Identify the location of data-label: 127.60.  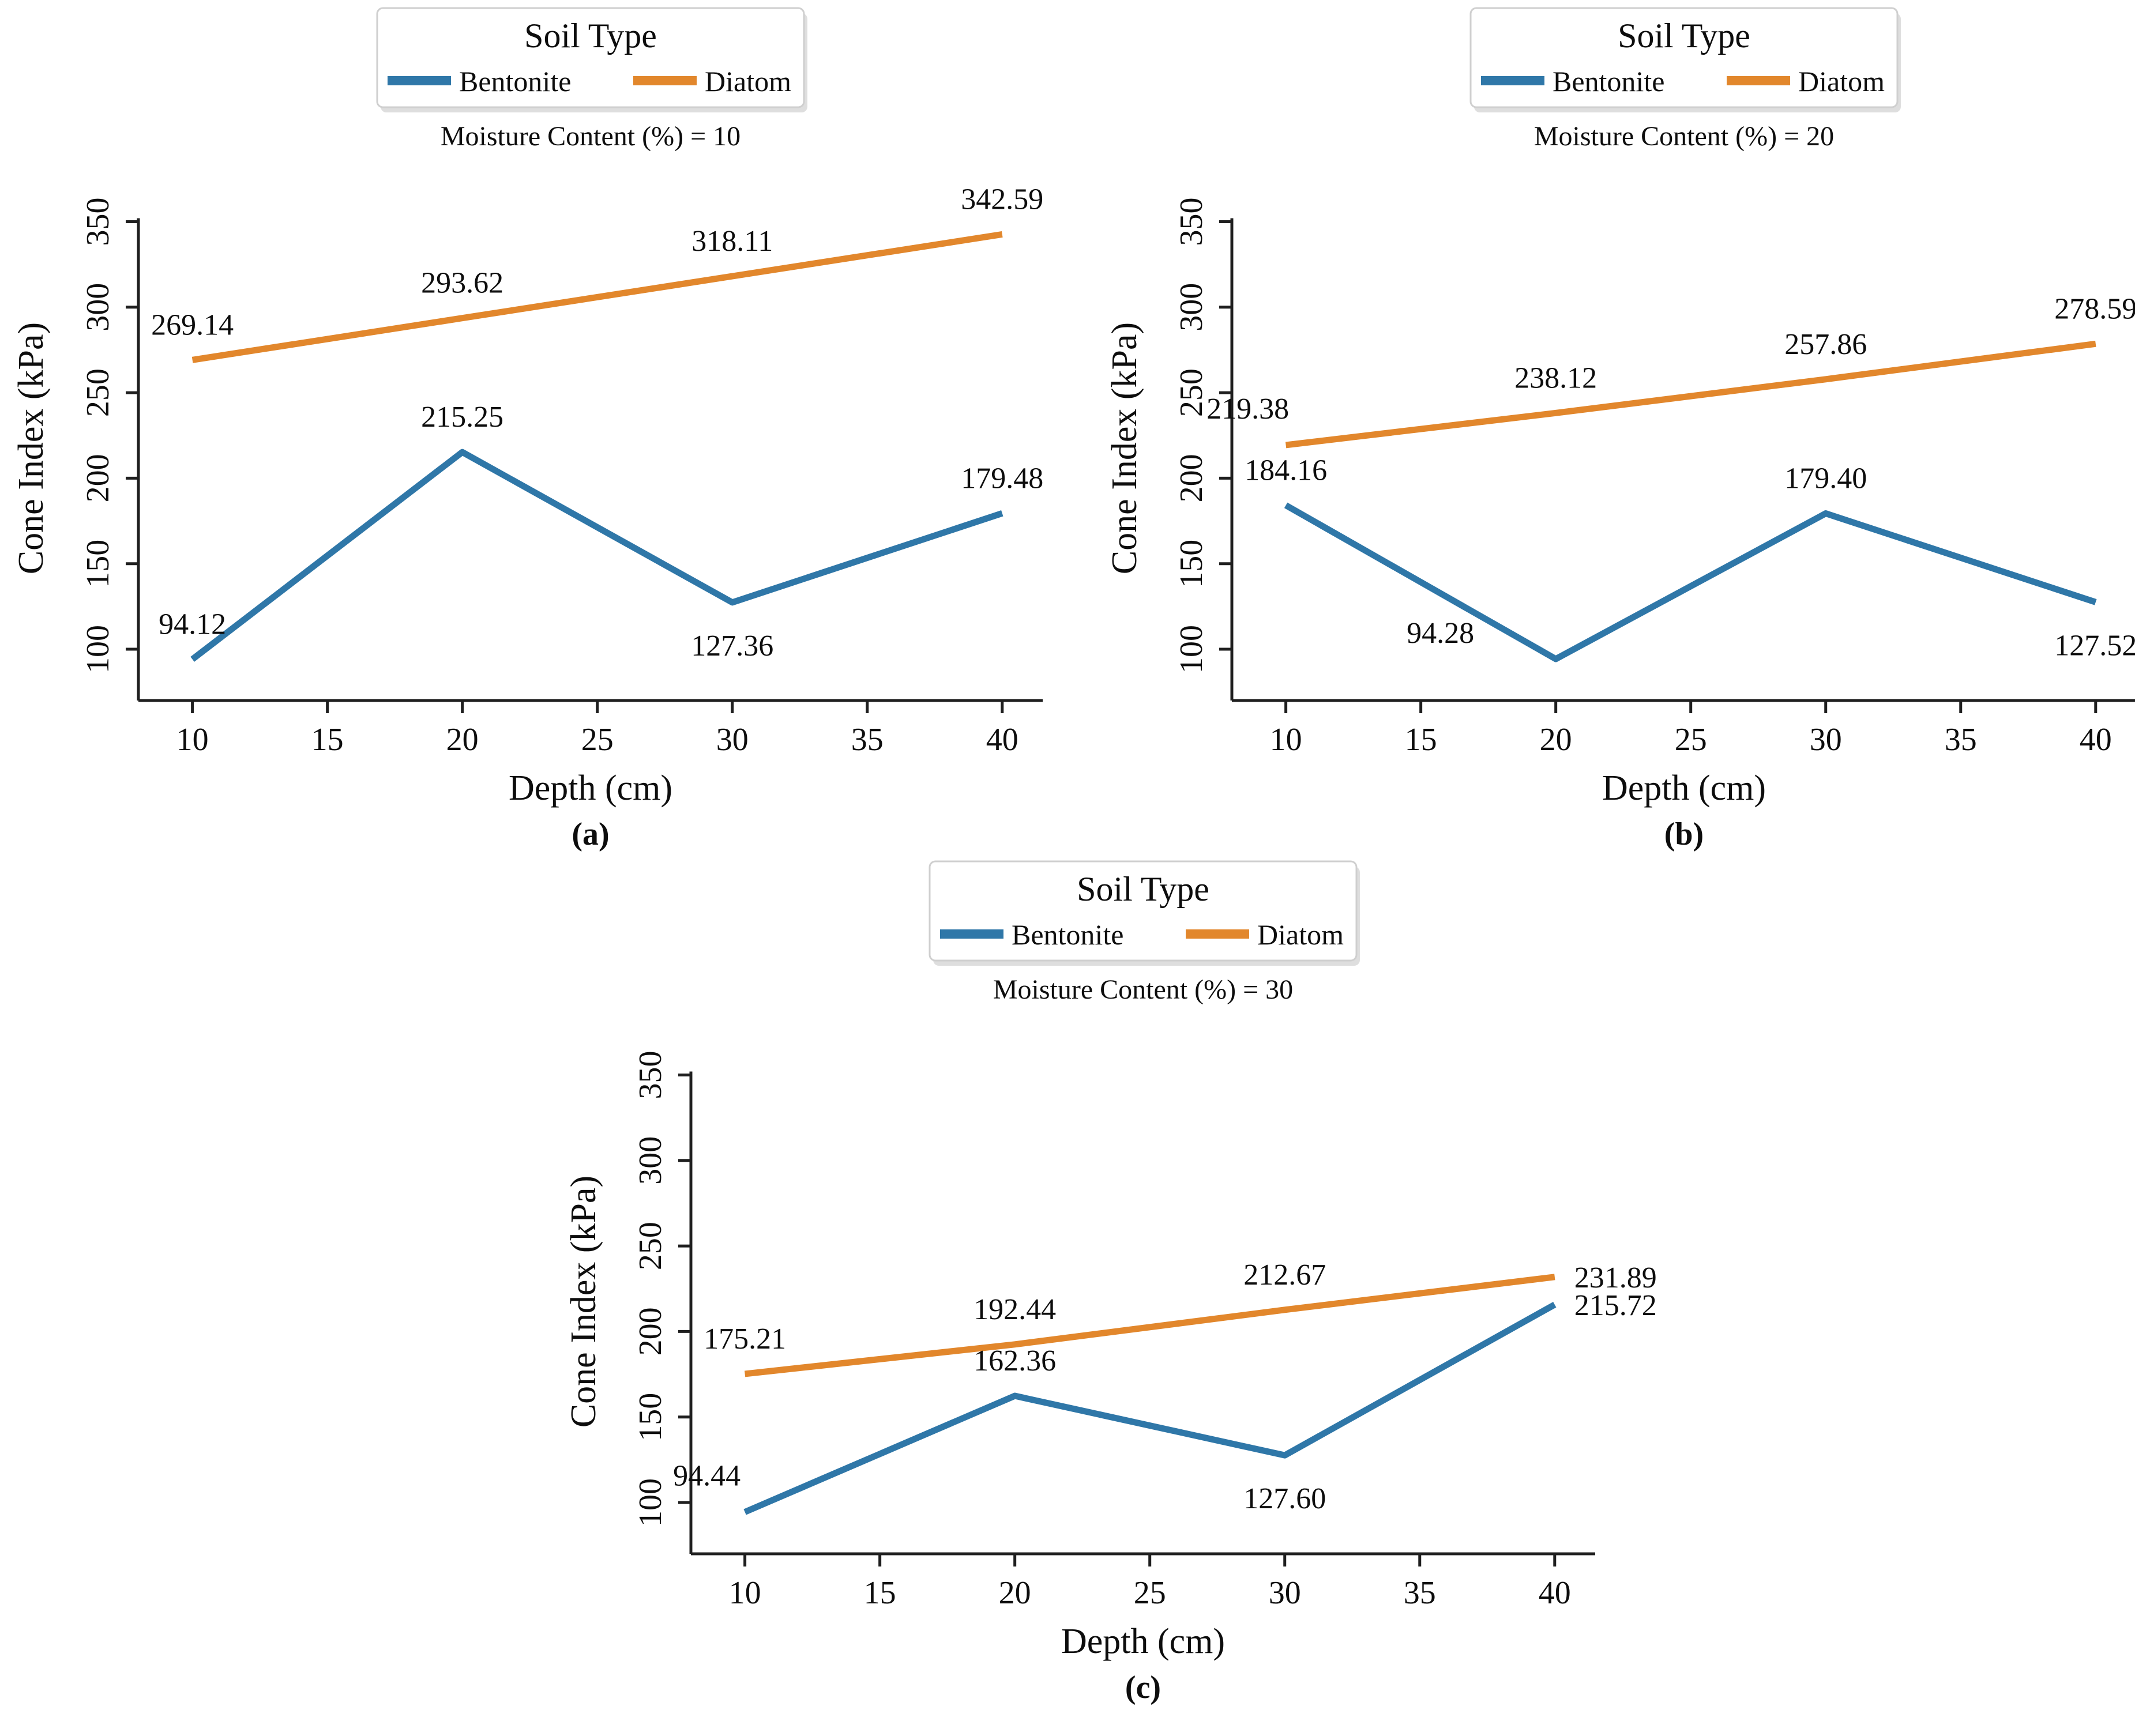
(1285, 1498).